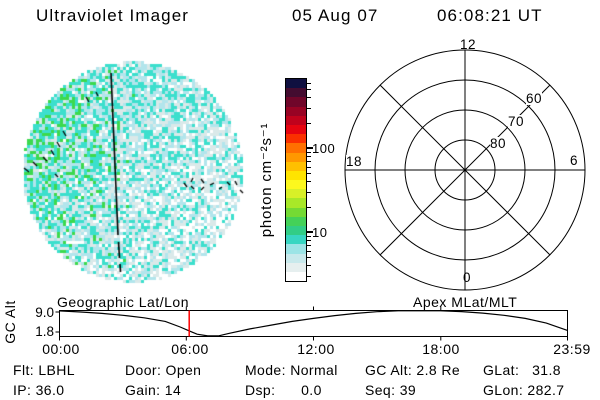  What do you see at coordinates (10, 322) in the screenshot?
I see `strip-chart-ylabel: GC Alt` at bounding box center [10, 322].